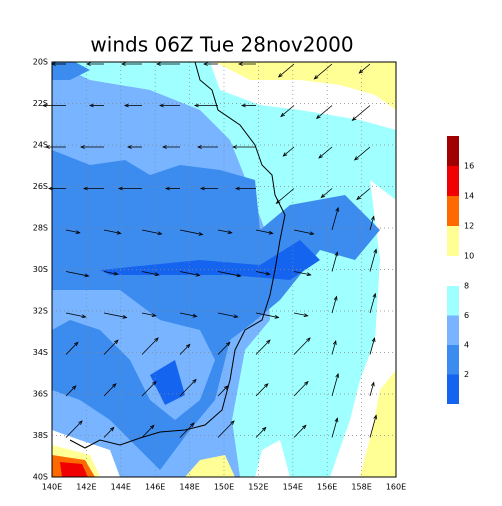 This screenshot has width=502, height=506. I want to click on lon-label: 158E, so click(361, 487).